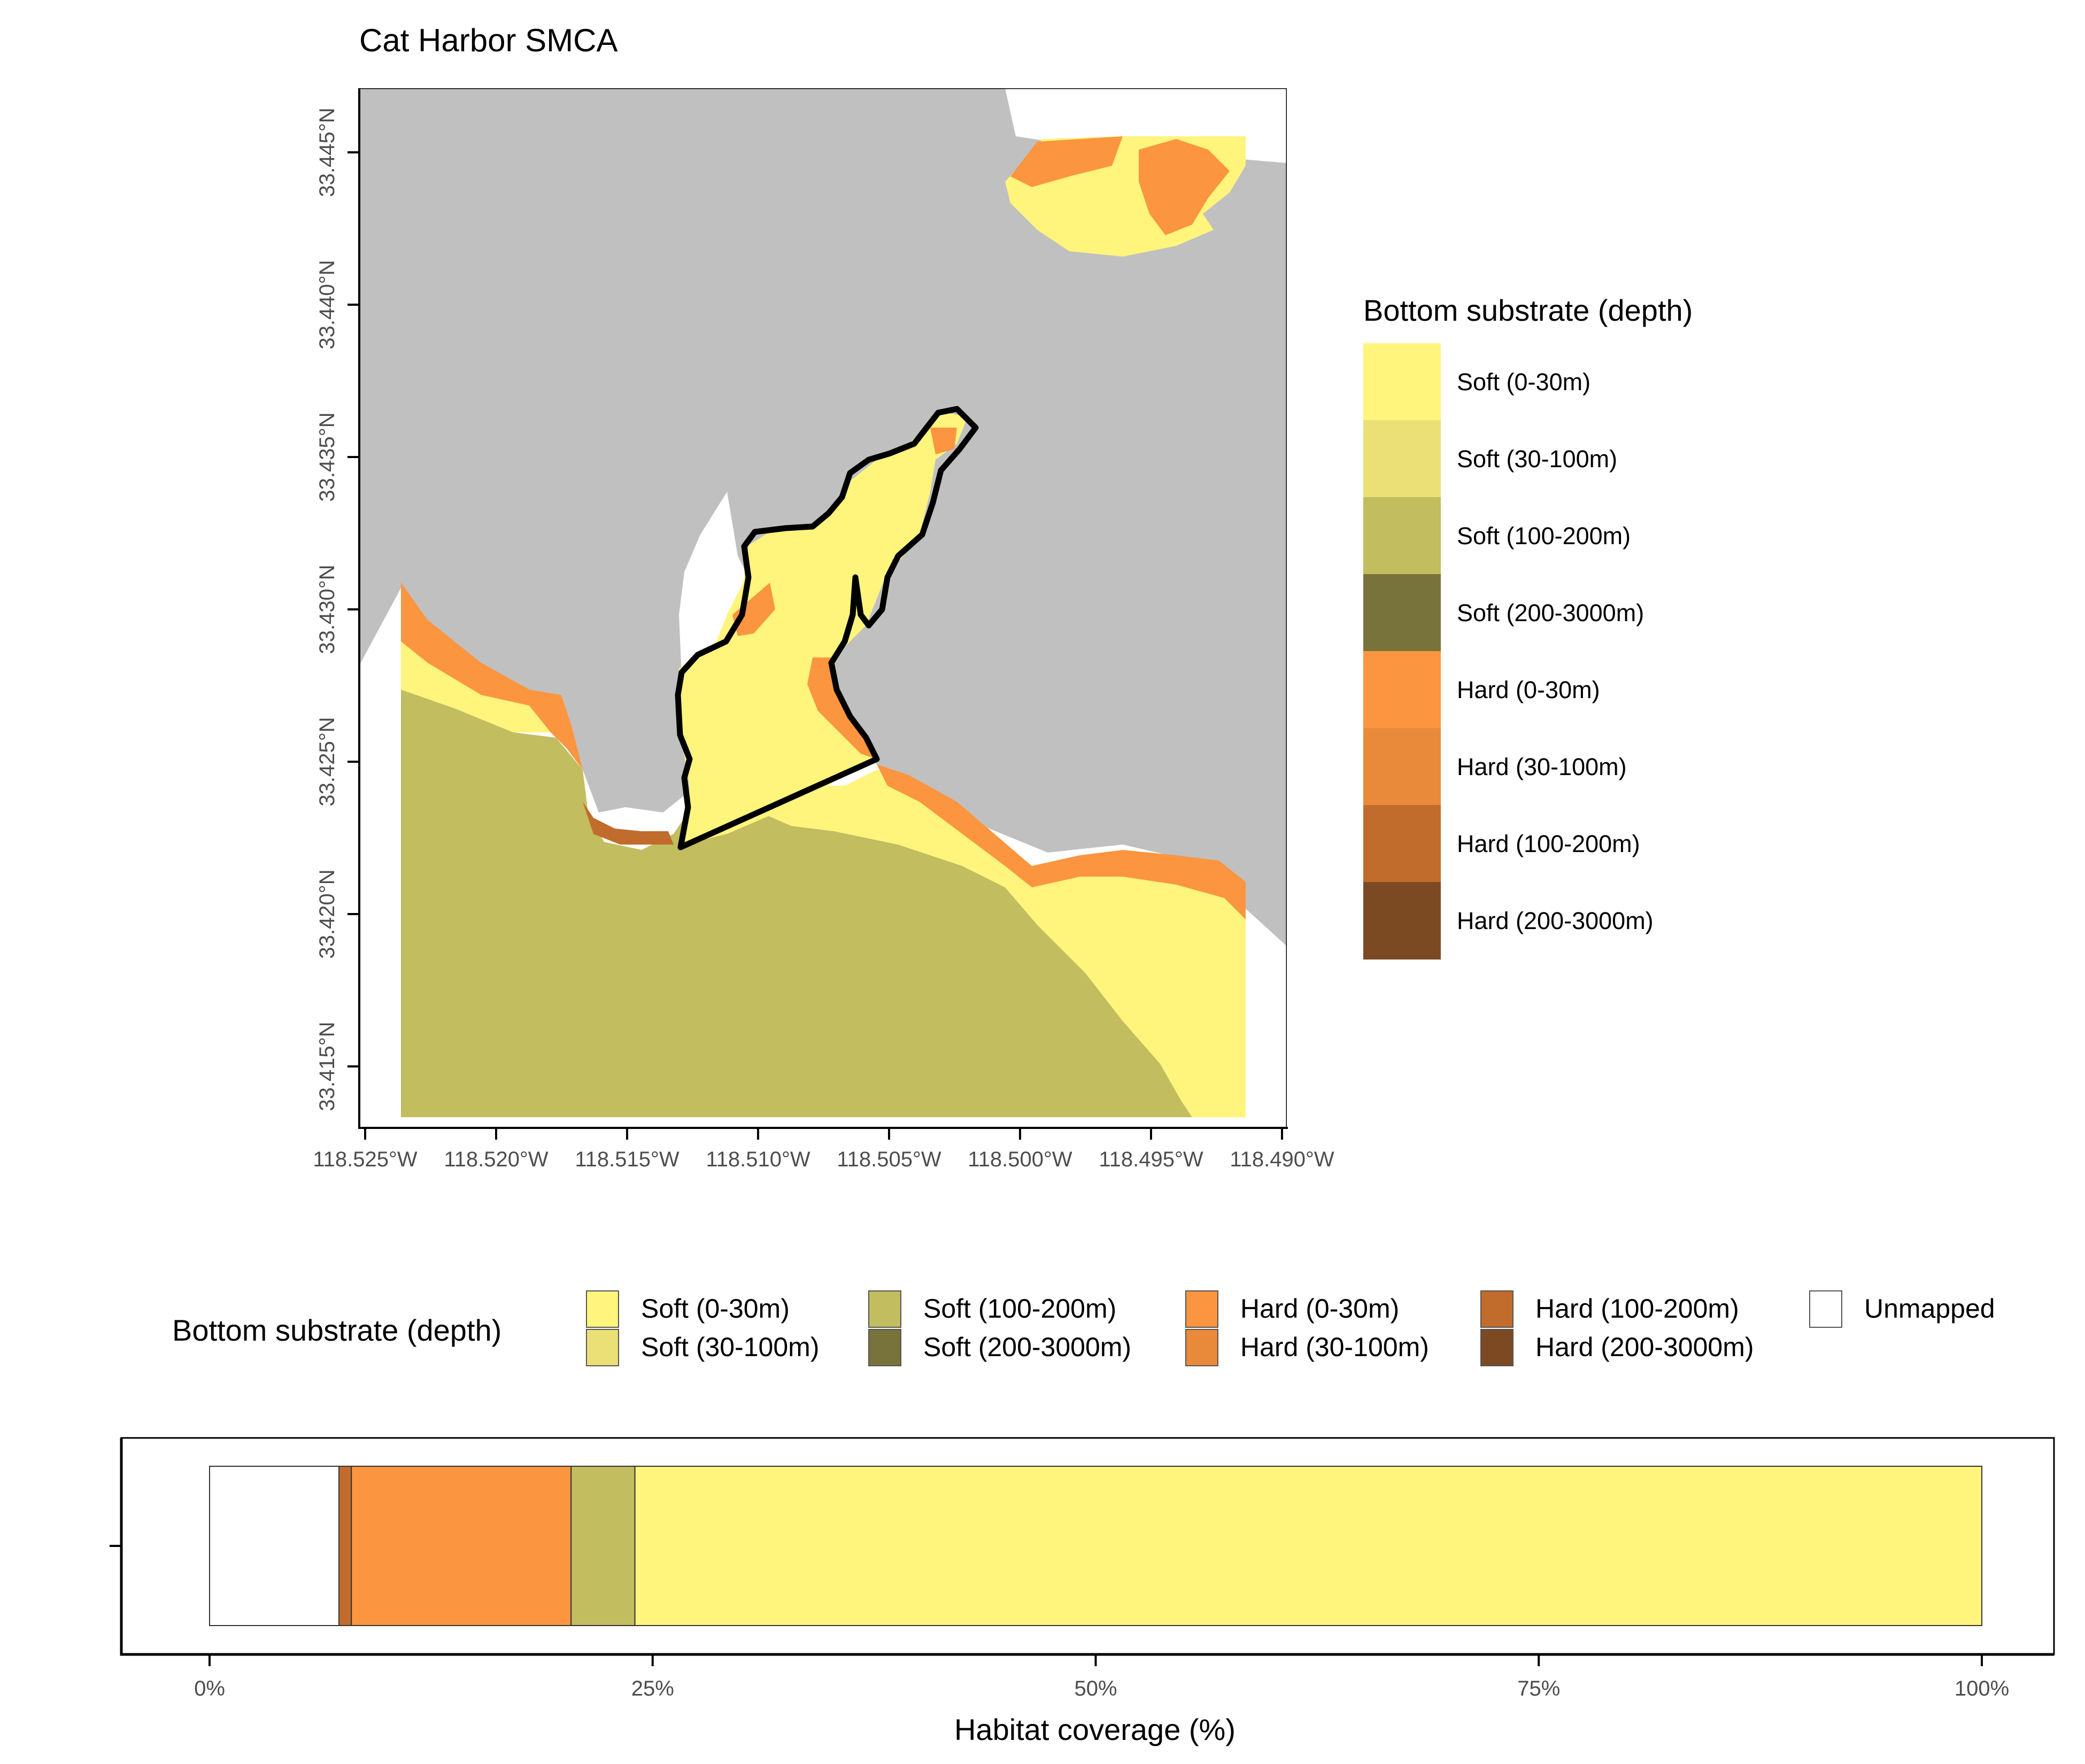  What do you see at coordinates (1334, 1347) in the screenshot?
I see `bottom-legend-label: Hard (30-100m)` at bounding box center [1334, 1347].